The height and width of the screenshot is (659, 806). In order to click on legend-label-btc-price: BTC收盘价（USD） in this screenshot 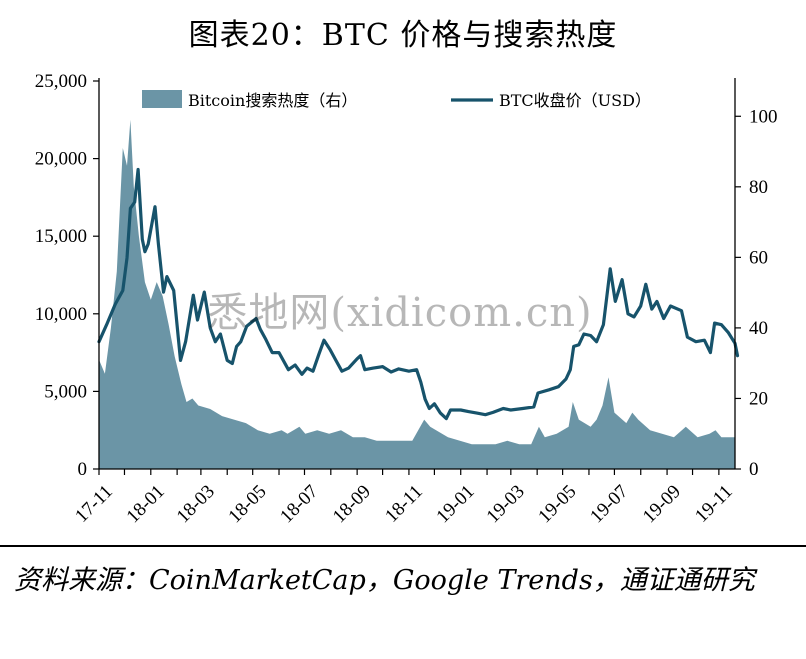, I will do `click(575, 100)`.